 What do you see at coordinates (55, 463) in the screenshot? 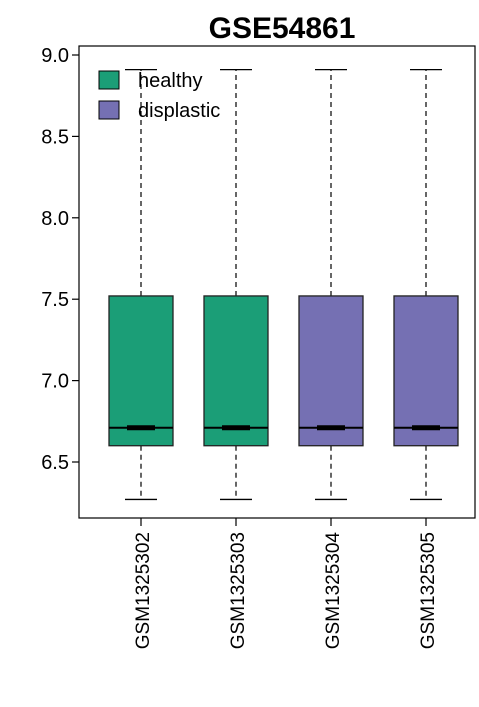
I see `y-tick-label-0: 6.5` at bounding box center [55, 463].